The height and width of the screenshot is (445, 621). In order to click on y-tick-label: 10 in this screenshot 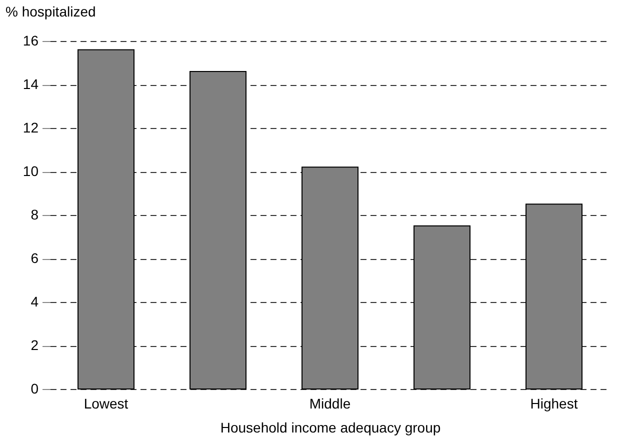, I will do `click(30, 171)`.